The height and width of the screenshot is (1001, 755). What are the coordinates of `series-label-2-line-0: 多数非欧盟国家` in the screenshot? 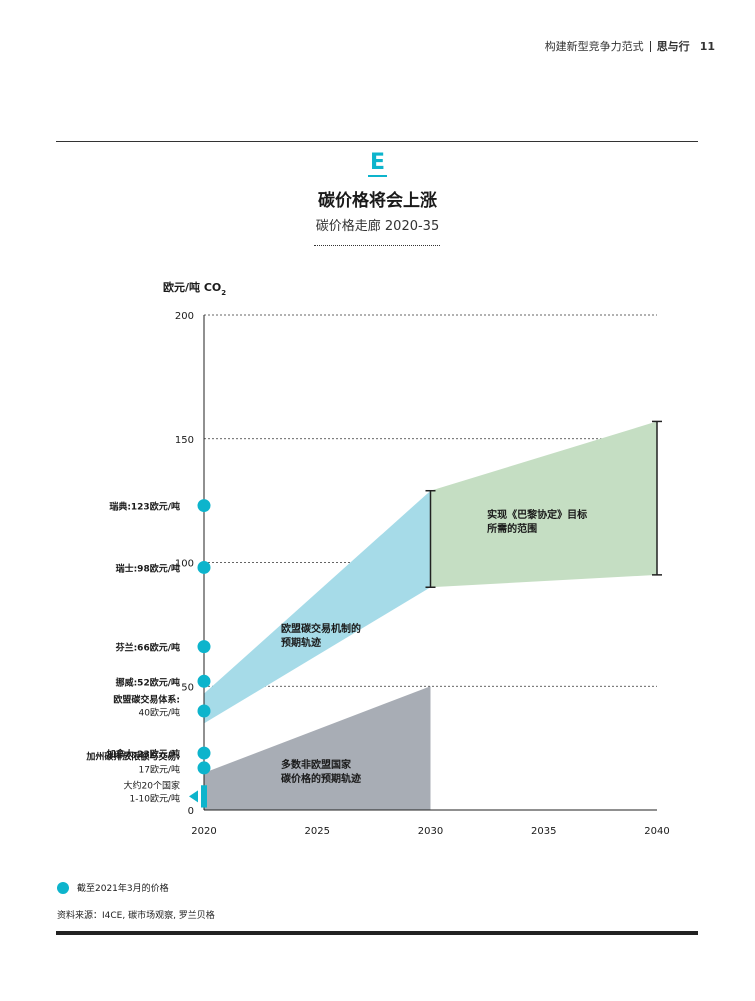 It's located at (316, 764).